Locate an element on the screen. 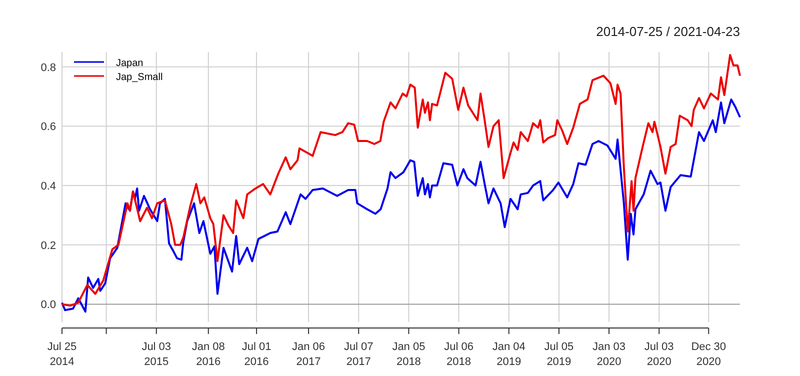  x-tick-label: Jan 08 2016 is located at coordinates (208, 354).